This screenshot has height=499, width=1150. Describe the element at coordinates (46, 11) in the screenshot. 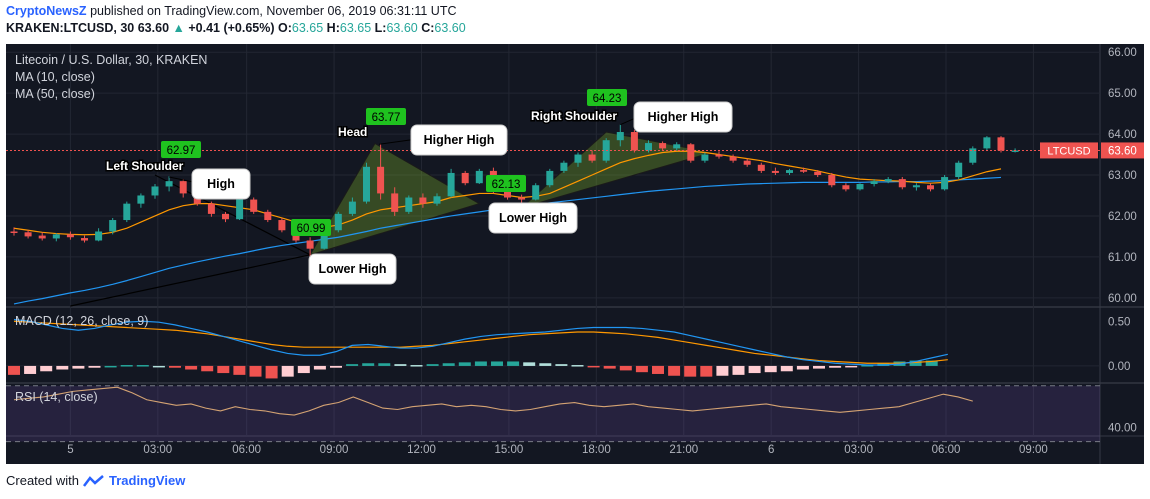

I see `publisher-name: CryptoNewsZ` at that location.